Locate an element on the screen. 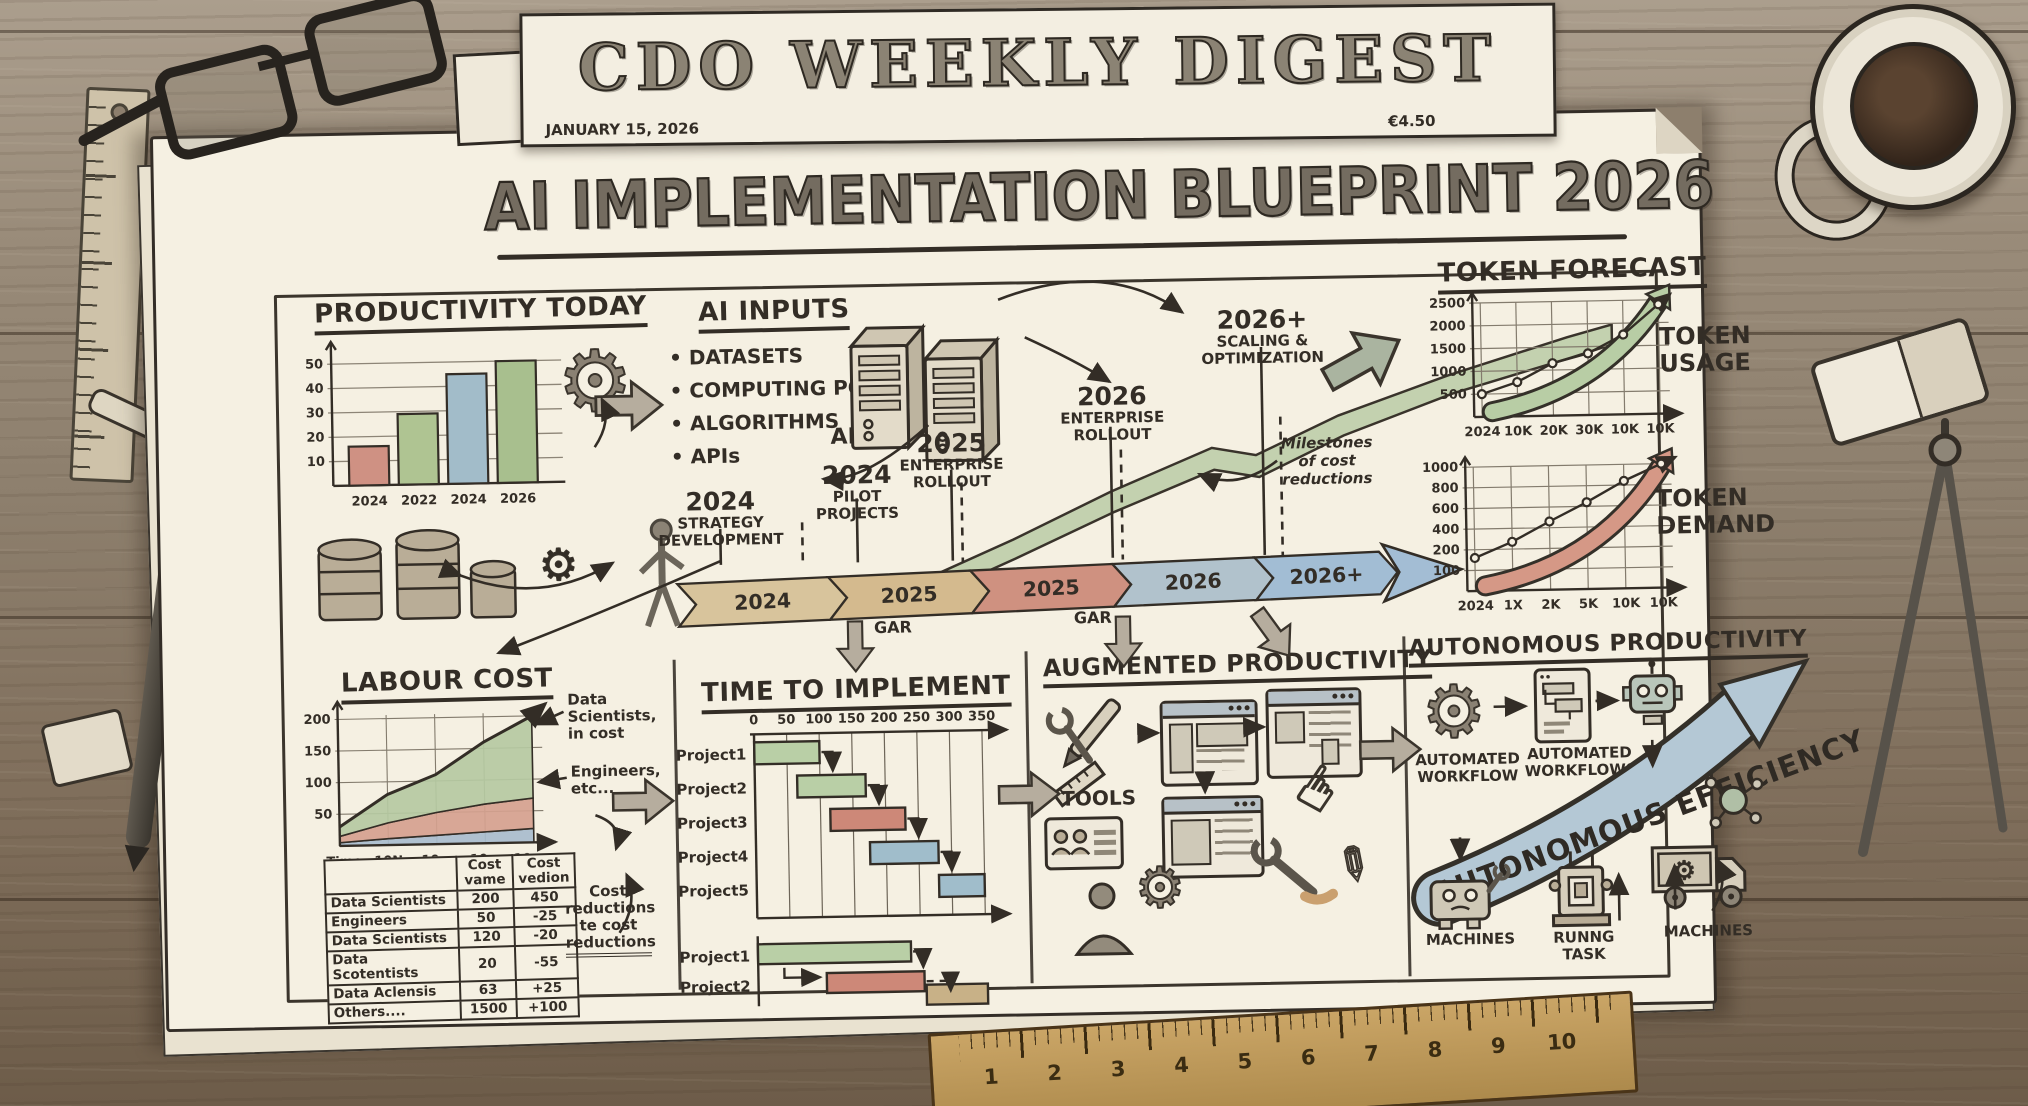 This screenshot has height=1106, width=2028. efficiency-arrow is located at coordinates (1610, 792).